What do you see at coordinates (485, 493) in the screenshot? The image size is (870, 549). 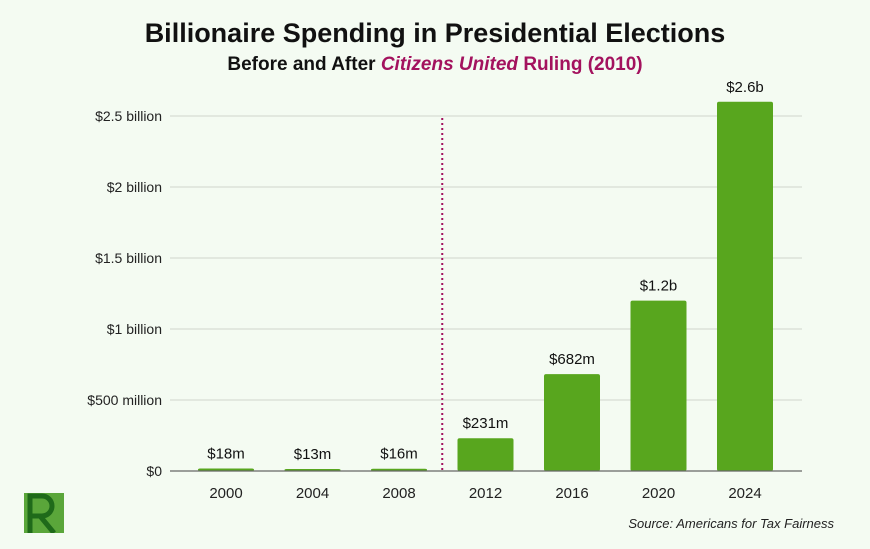 I see `x-tick-label: 2012` at bounding box center [485, 493].